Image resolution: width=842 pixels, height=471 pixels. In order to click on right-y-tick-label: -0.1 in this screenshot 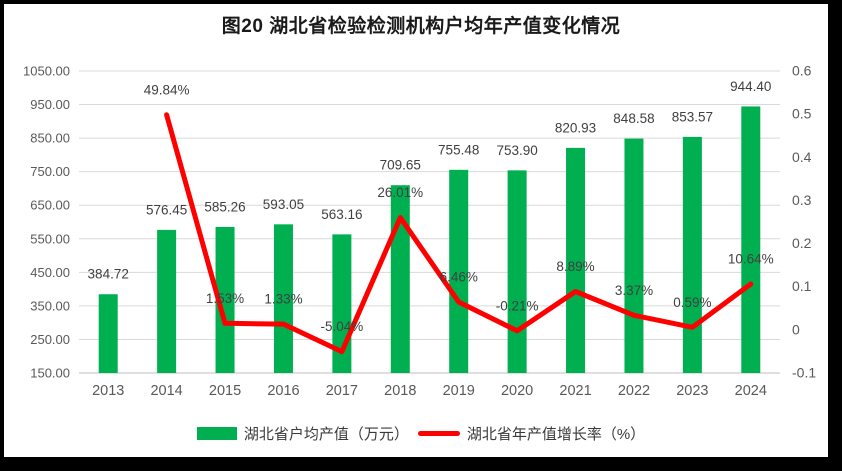, I will do `click(804, 373)`.